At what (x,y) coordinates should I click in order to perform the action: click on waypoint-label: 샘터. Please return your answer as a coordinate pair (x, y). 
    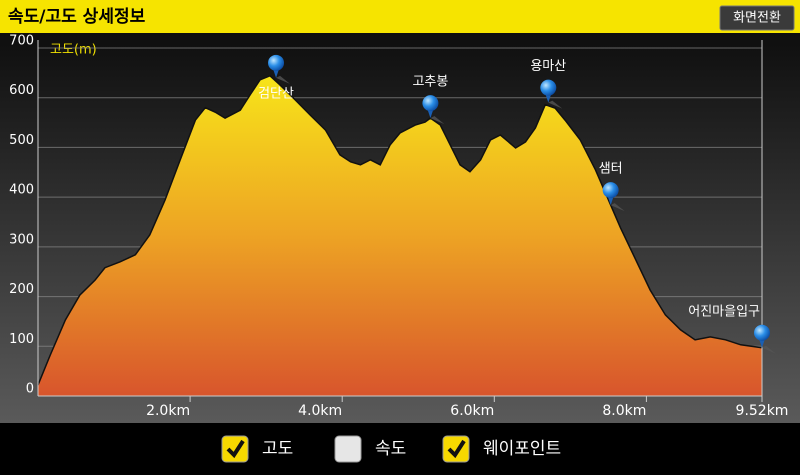
    Looking at the image, I should click on (611, 169).